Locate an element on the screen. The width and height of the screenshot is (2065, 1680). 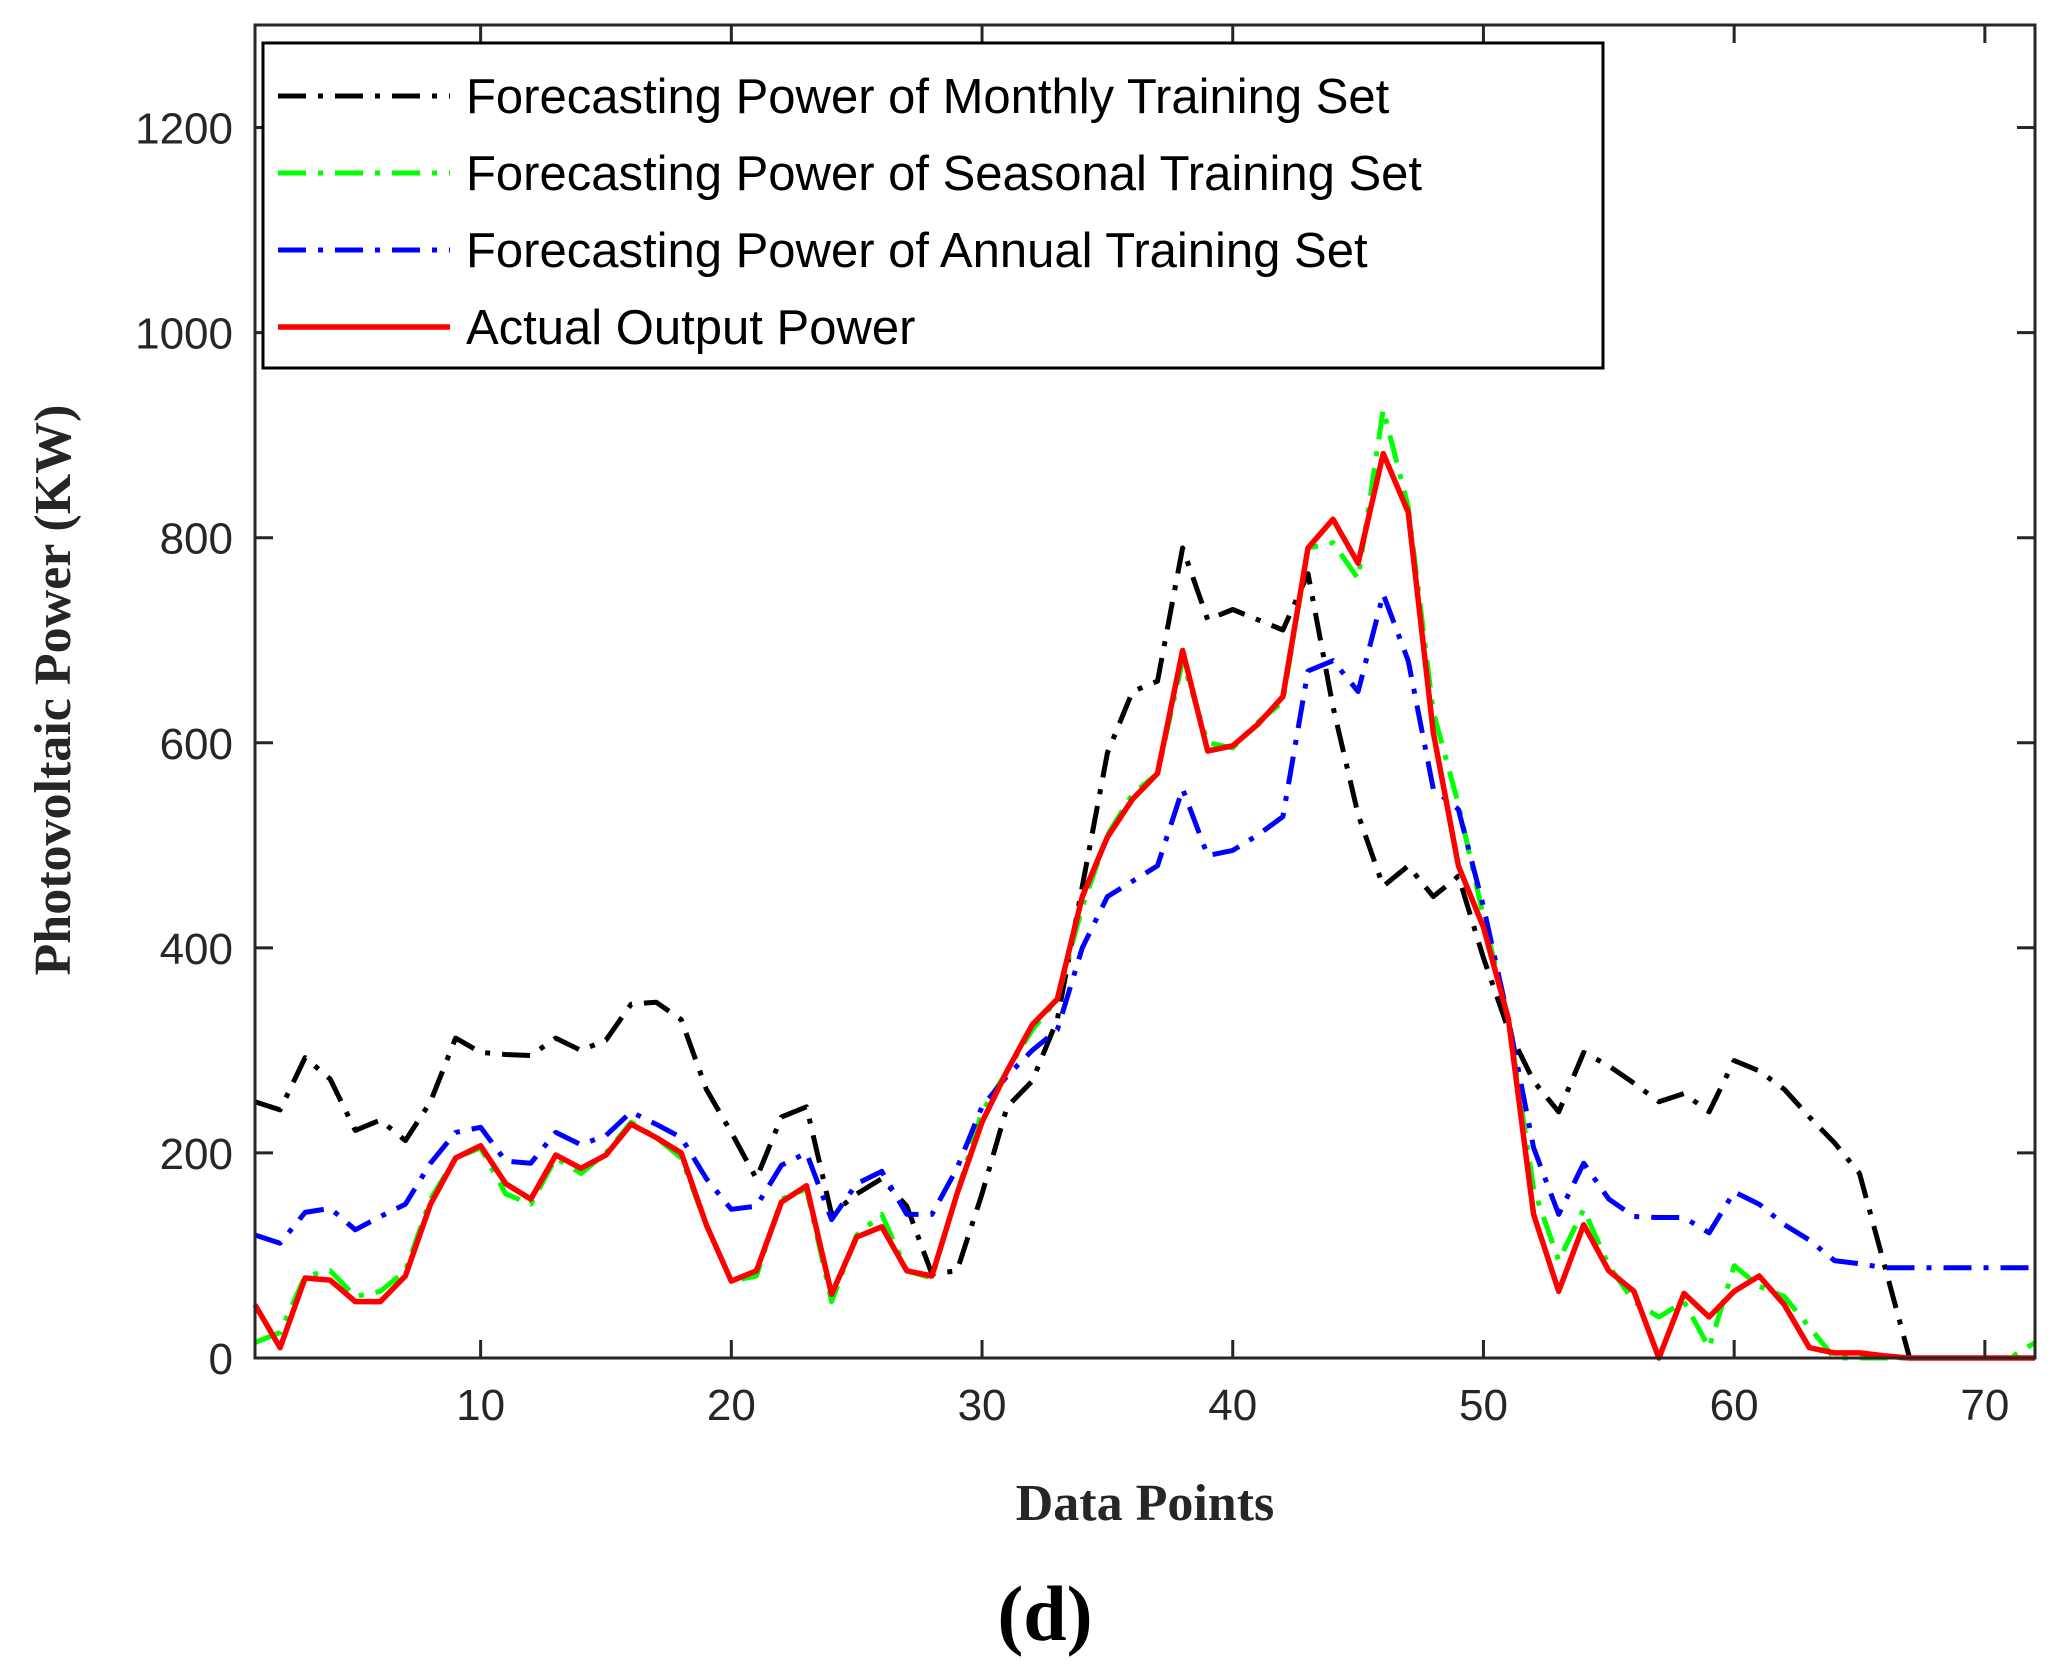
x-tick-label: 40 is located at coordinates (1232, 1405).